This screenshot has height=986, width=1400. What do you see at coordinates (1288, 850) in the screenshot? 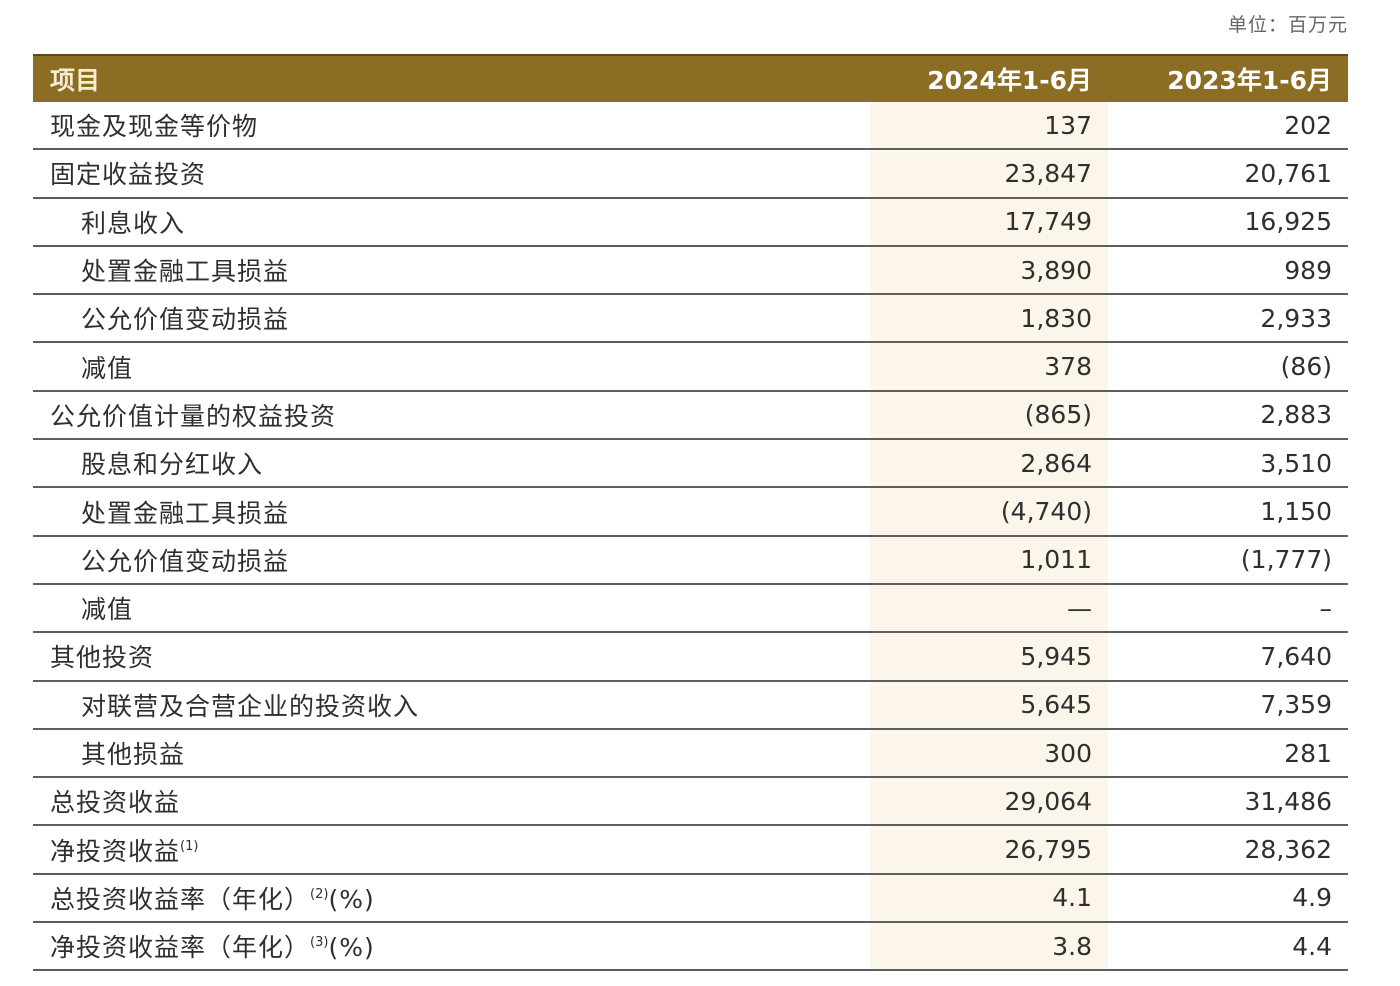
I see `value-2023: 28,362` at bounding box center [1288, 850].